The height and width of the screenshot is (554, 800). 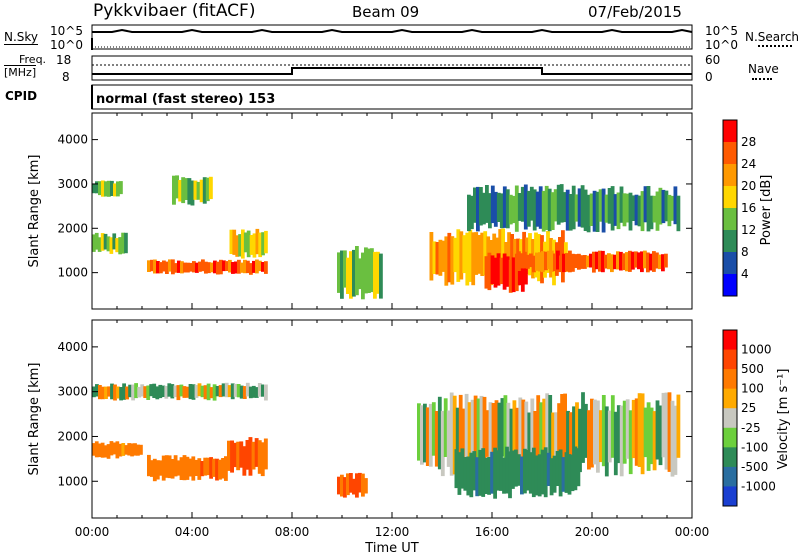 I want to click on nave-right-tick-bottom: 0, so click(x=709, y=77).